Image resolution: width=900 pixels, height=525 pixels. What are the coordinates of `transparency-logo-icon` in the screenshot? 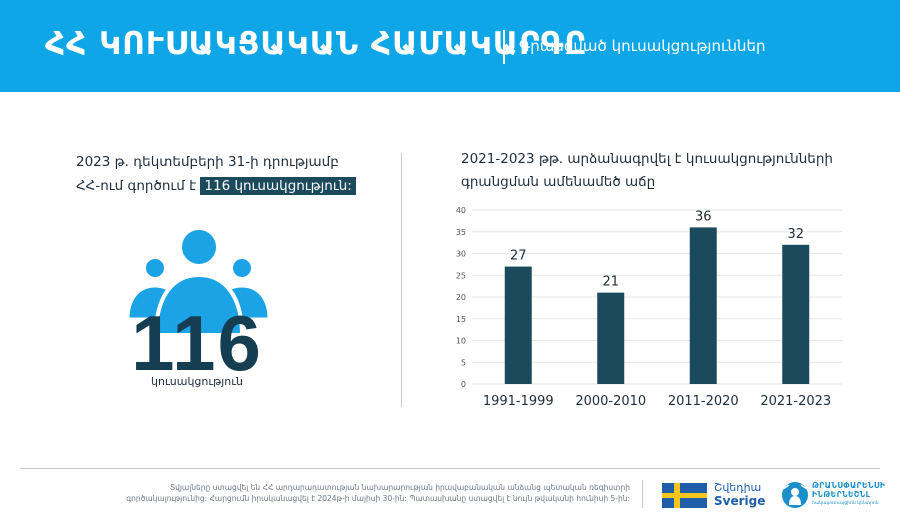 It's located at (795, 495).